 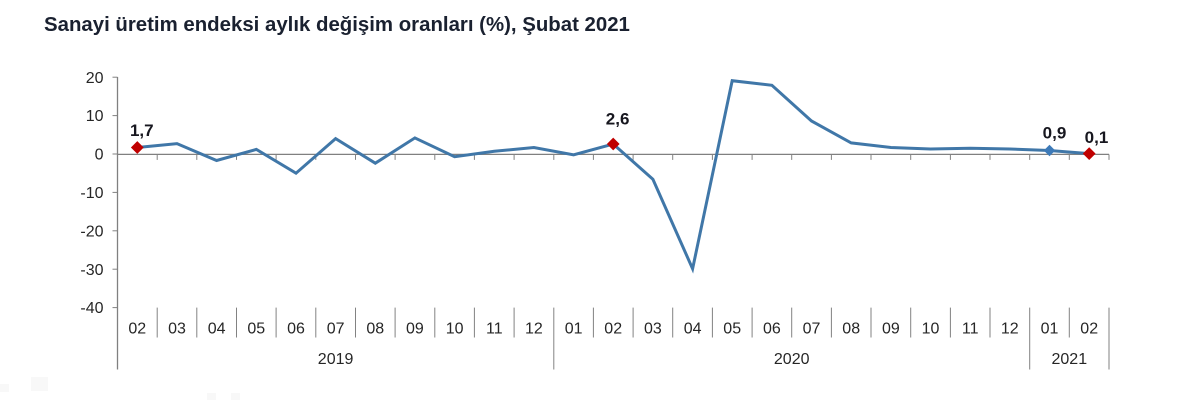 What do you see at coordinates (95, 78) in the screenshot?
I see `svg-text: 20` at bounding box center [95, 78].